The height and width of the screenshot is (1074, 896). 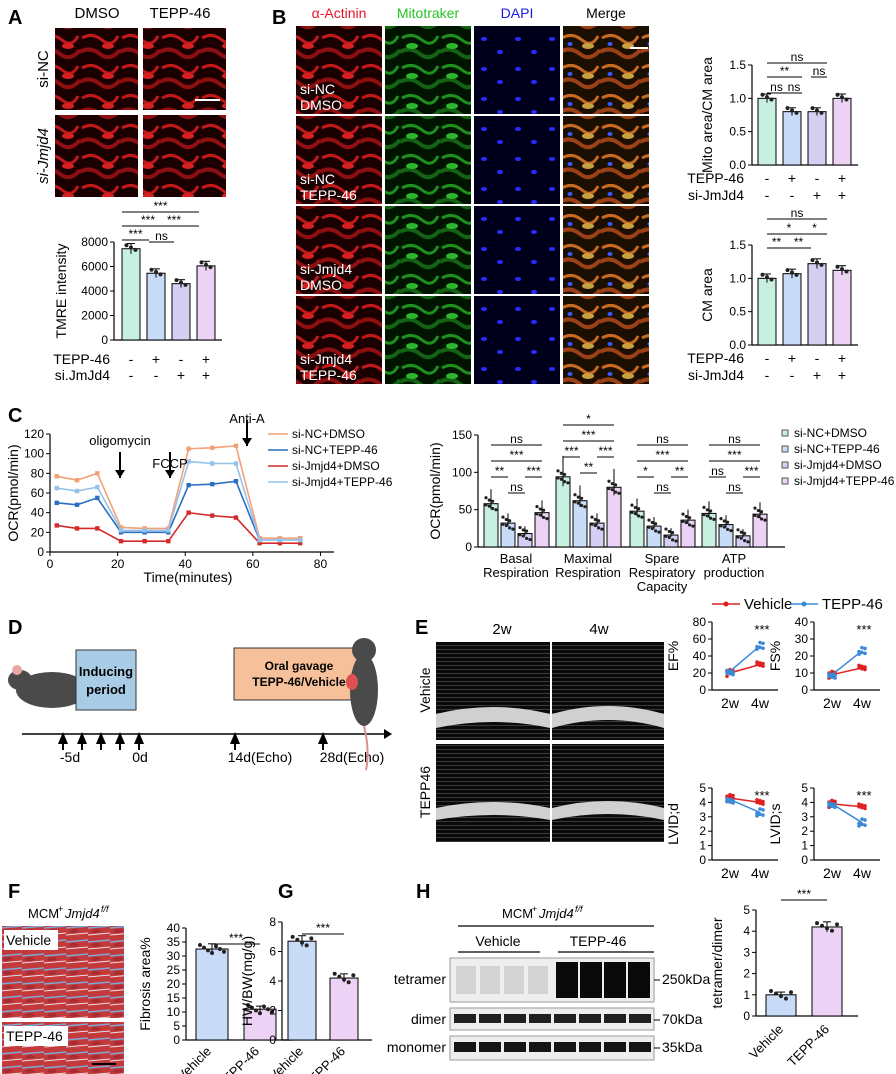 I want to click on x-tick-label: 80, so click(x=321, y=564).